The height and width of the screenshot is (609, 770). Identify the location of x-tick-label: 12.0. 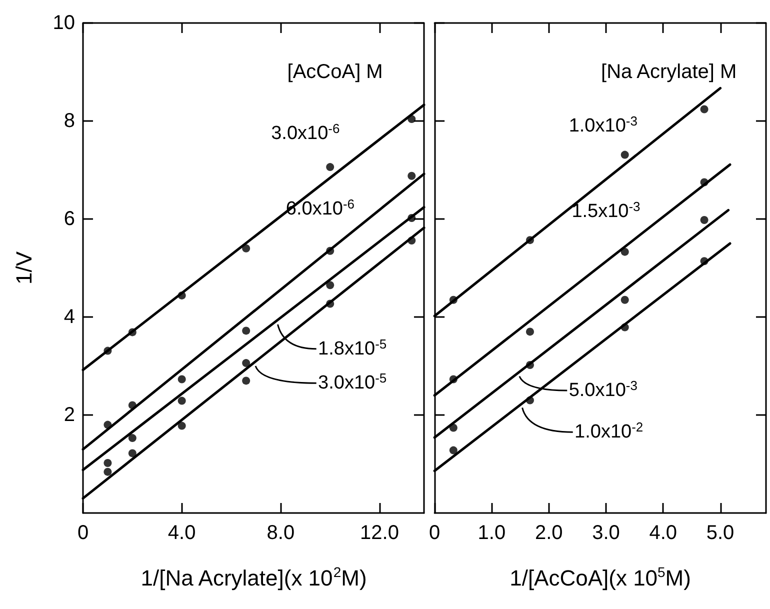
(379, 533).